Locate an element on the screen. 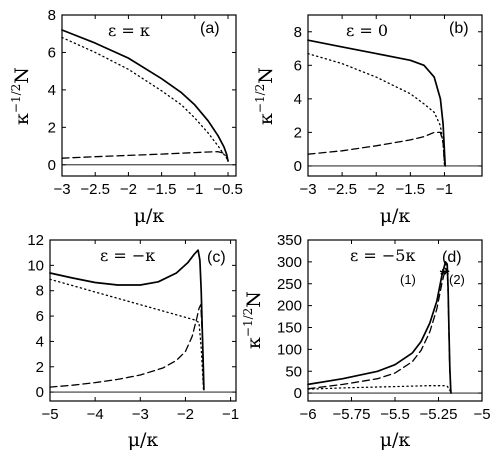  panel-b-ytick-label: 6 is located at coordinates (298, 65).